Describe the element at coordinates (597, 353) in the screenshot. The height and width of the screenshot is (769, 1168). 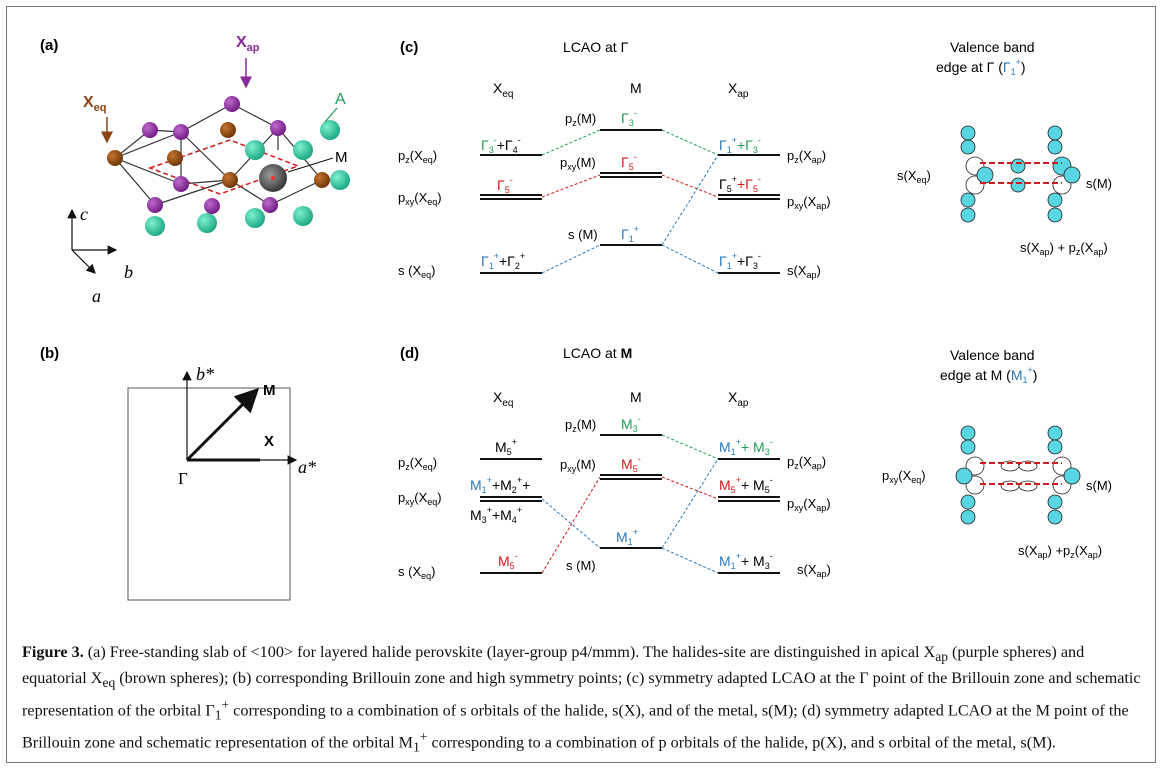
I see `panel-d-title: LCAO at M` at that location.